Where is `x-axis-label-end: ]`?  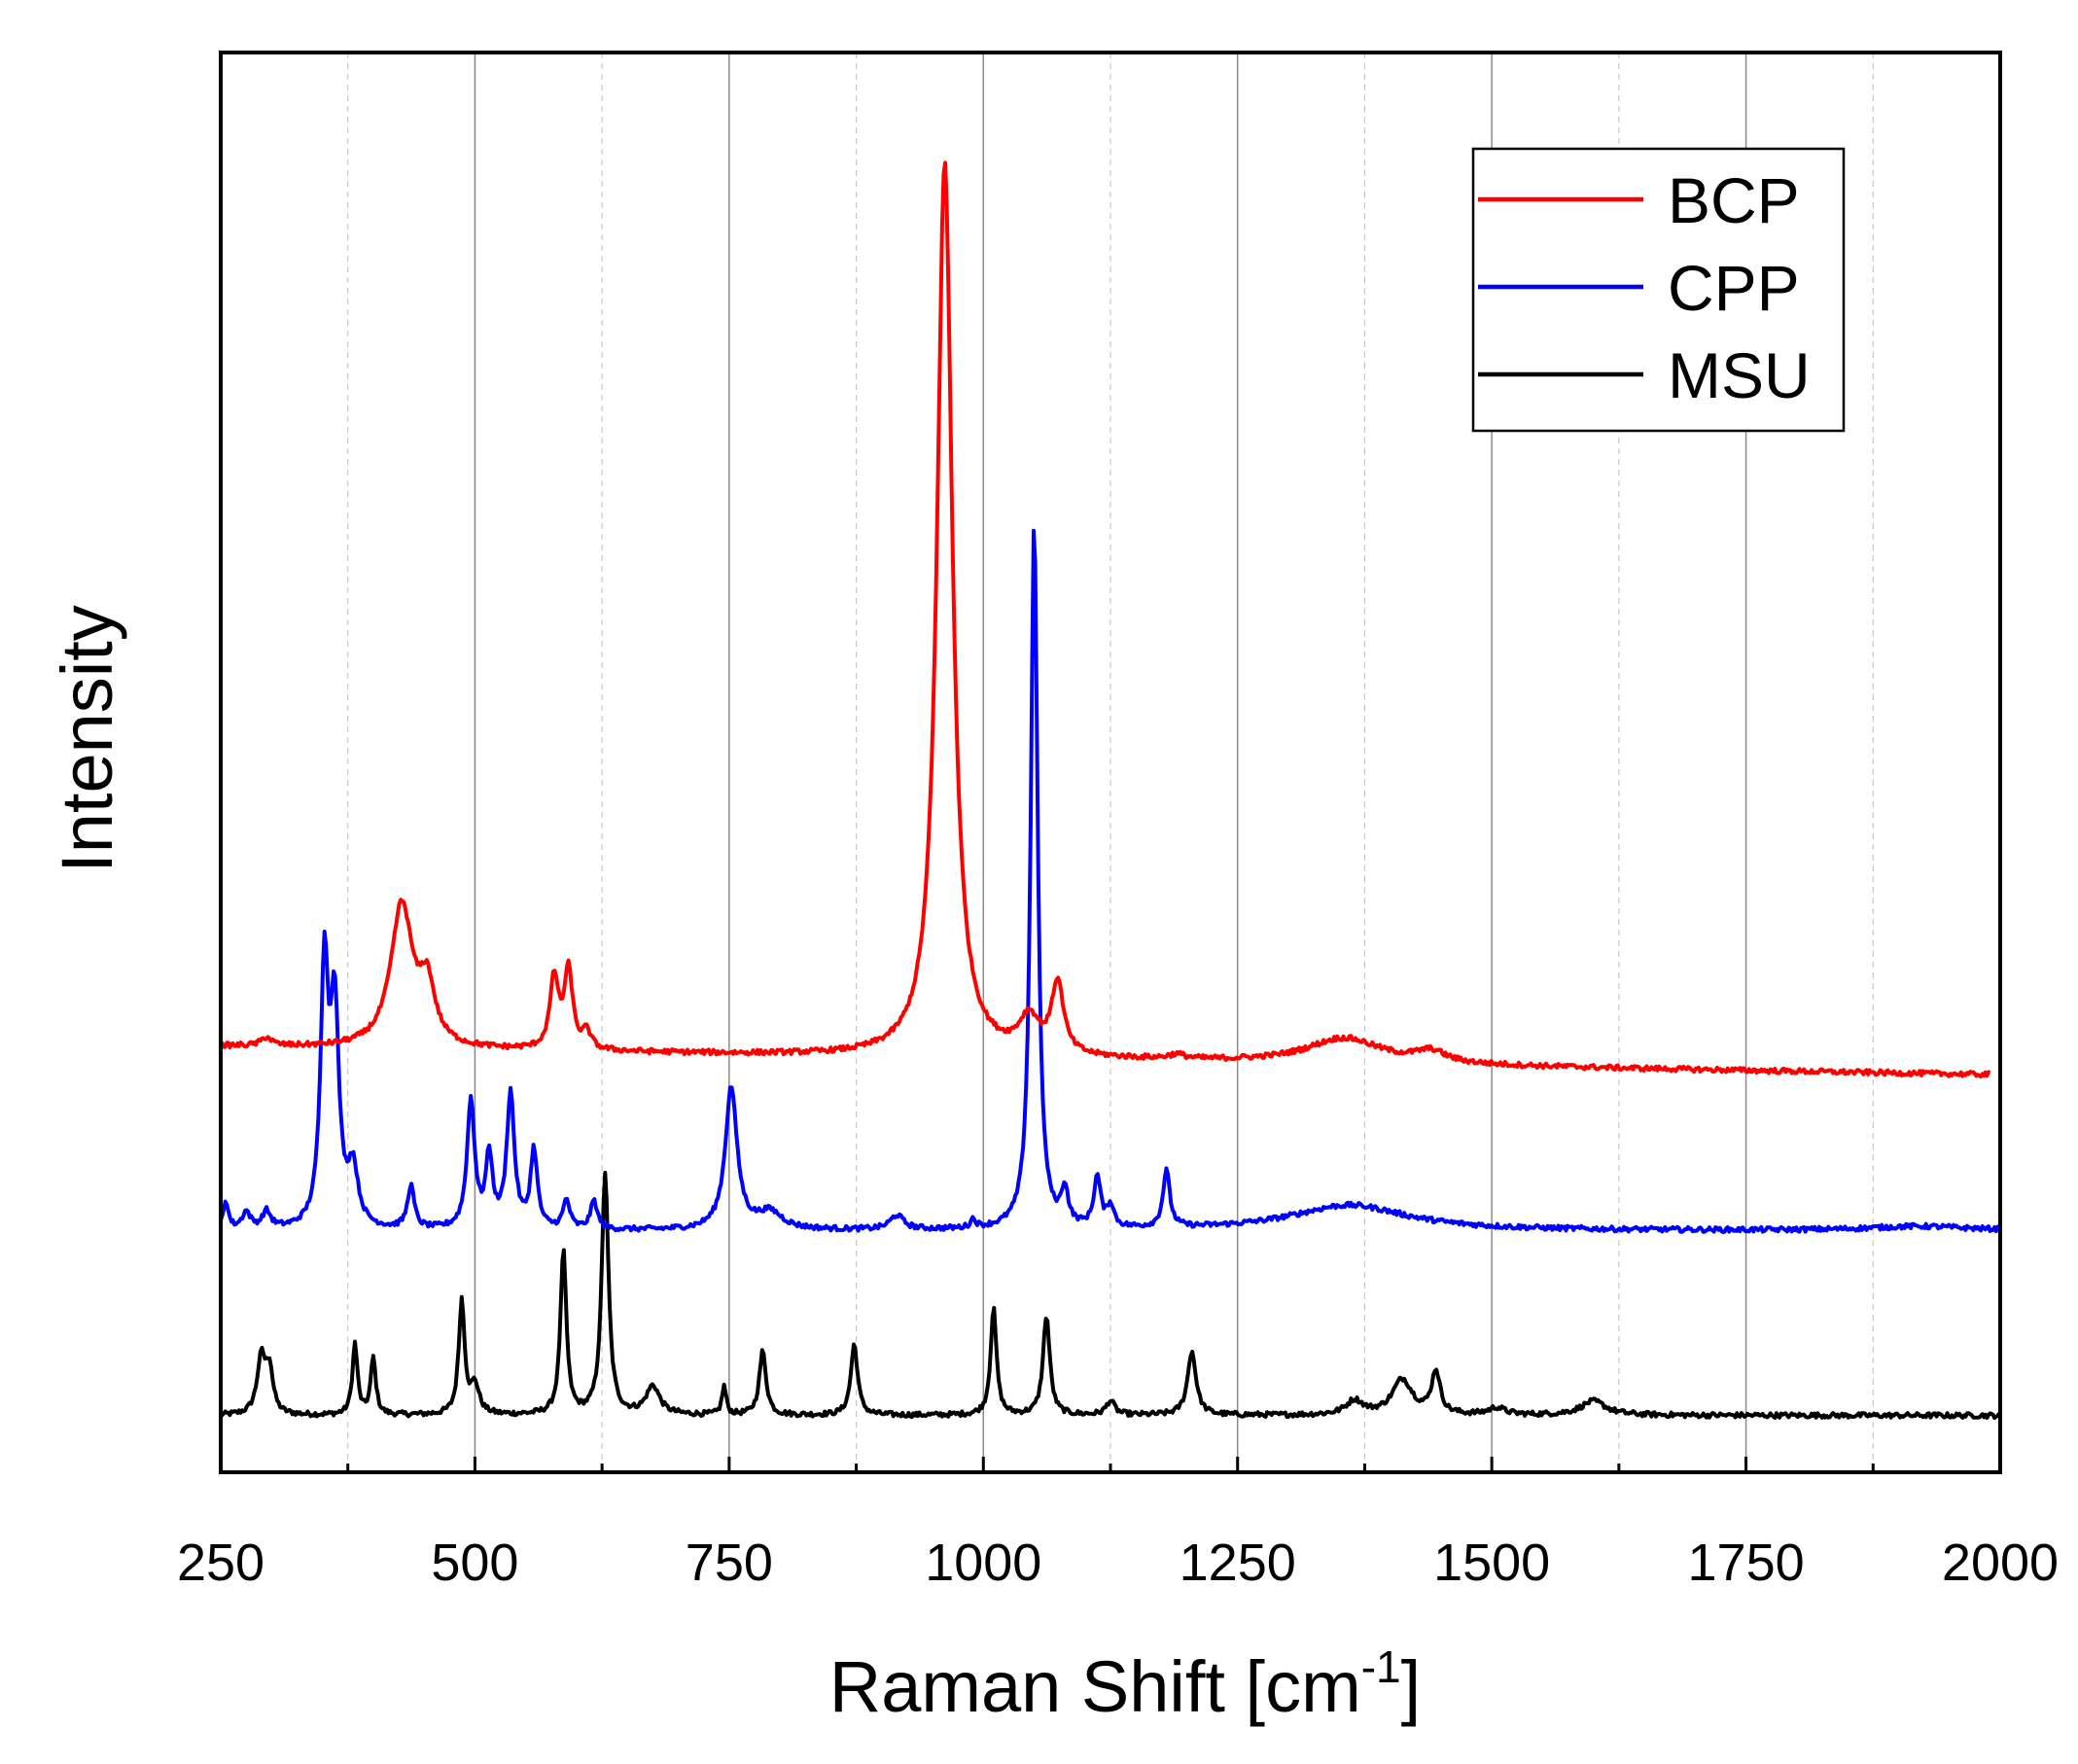
x-axis-label-end: ] is located at coordinates (1411, 1687).